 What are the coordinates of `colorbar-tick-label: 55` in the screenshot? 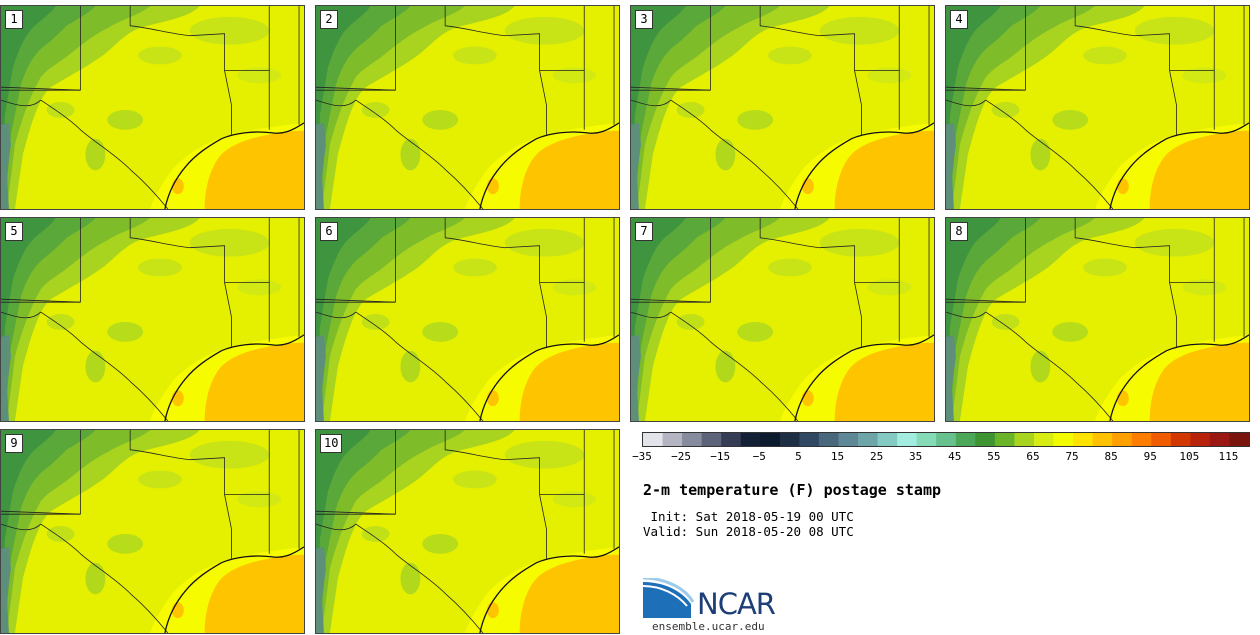 It's located at (994, 456).